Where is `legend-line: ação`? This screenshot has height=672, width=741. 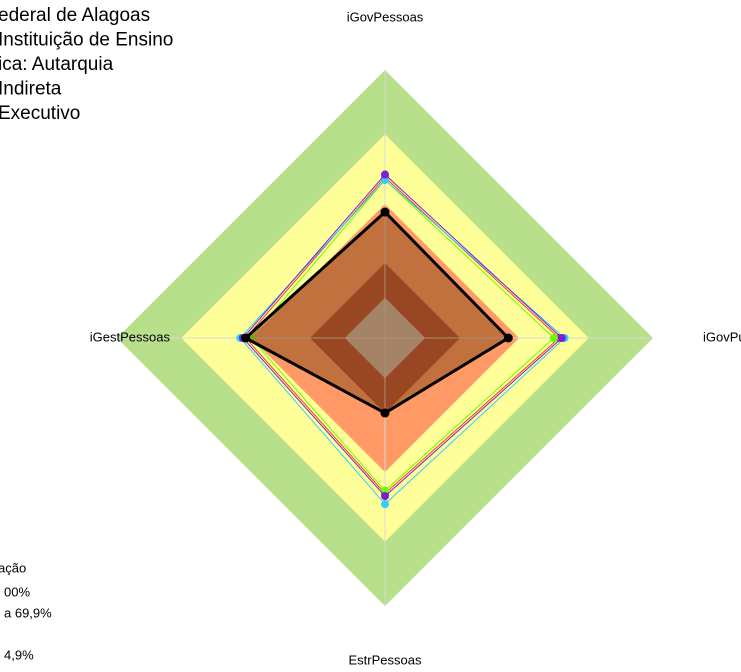 legend-line: ação is located at coordinates (13, 567).